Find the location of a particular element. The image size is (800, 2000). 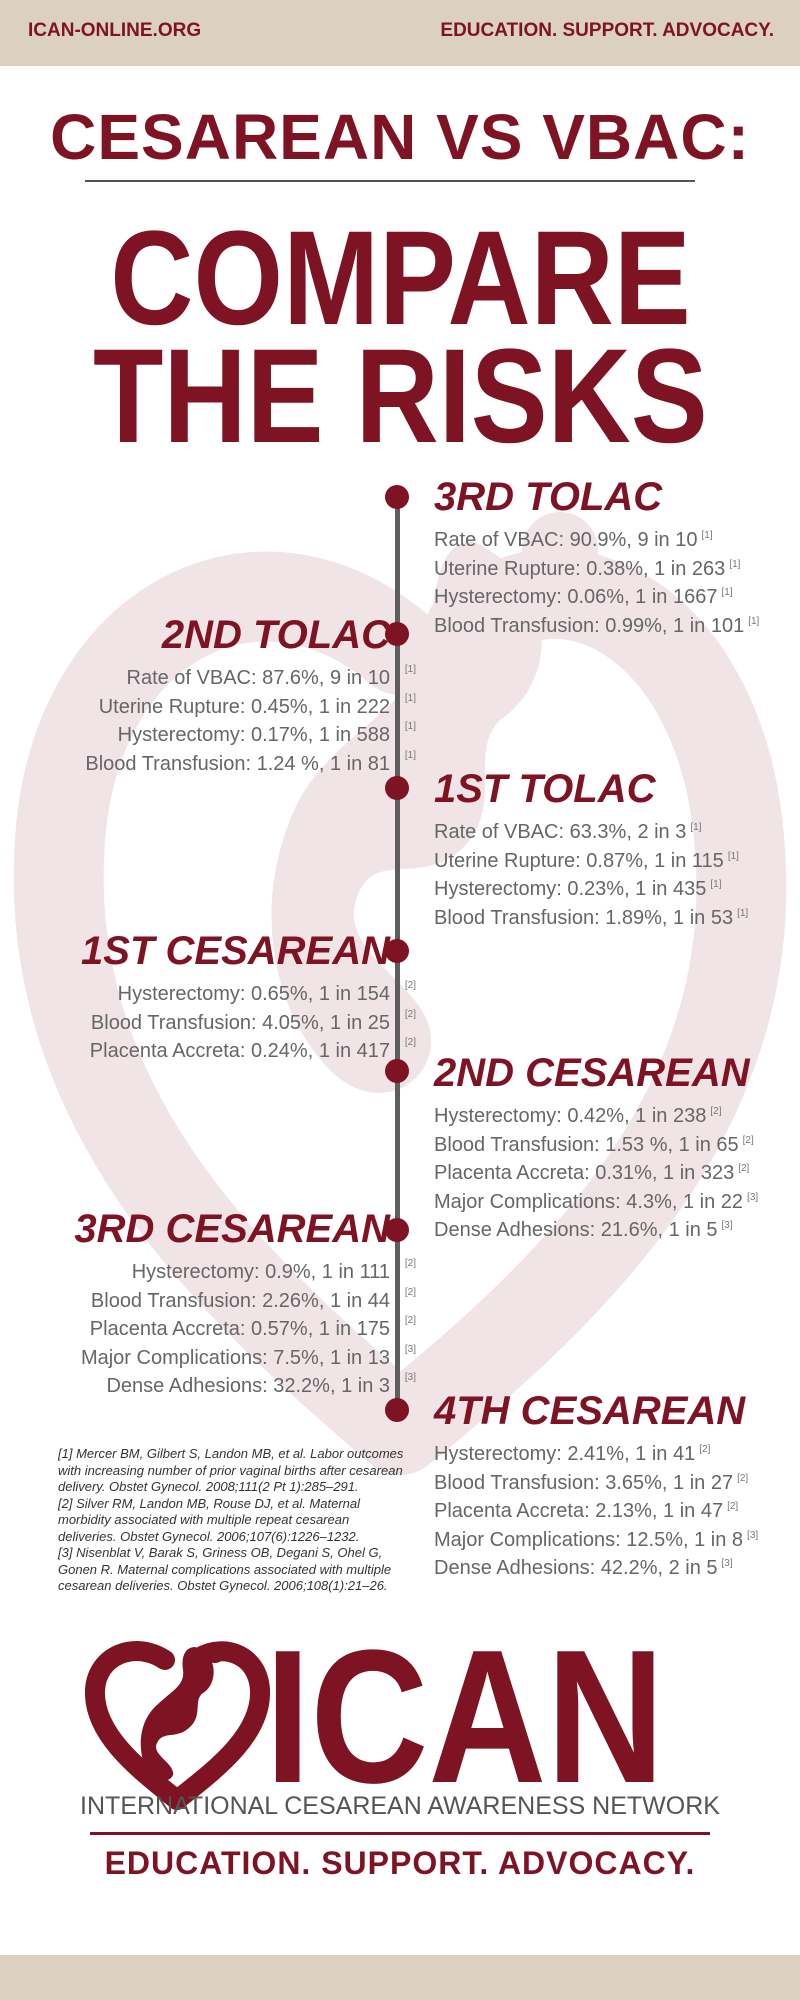

risk-stat: Placenta Accreta: 0.24%, 1 in 417 [2] is located at coordinates (248, 1051).